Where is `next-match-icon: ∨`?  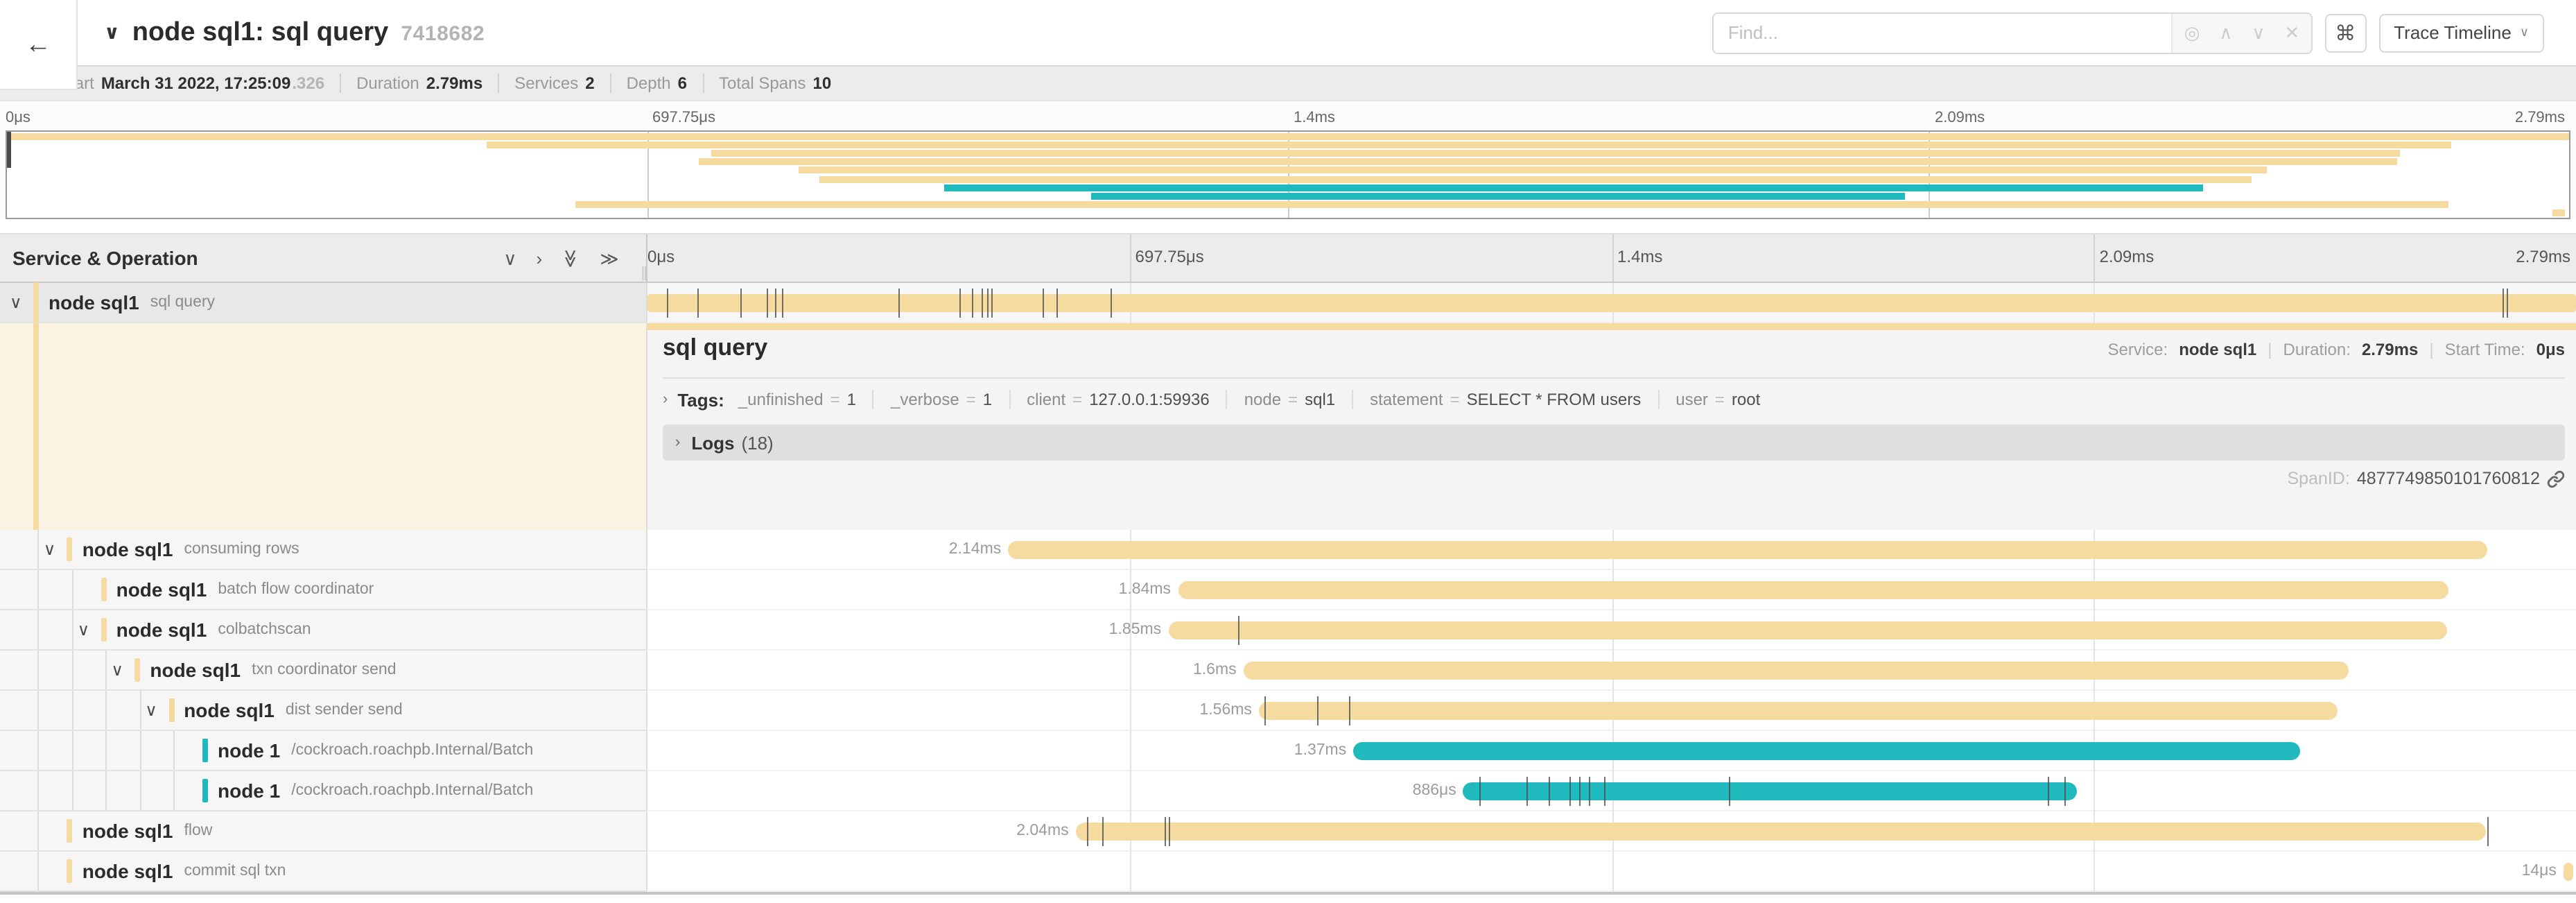
next-match-icon: ∨ is located at coordinates (2258, 32).